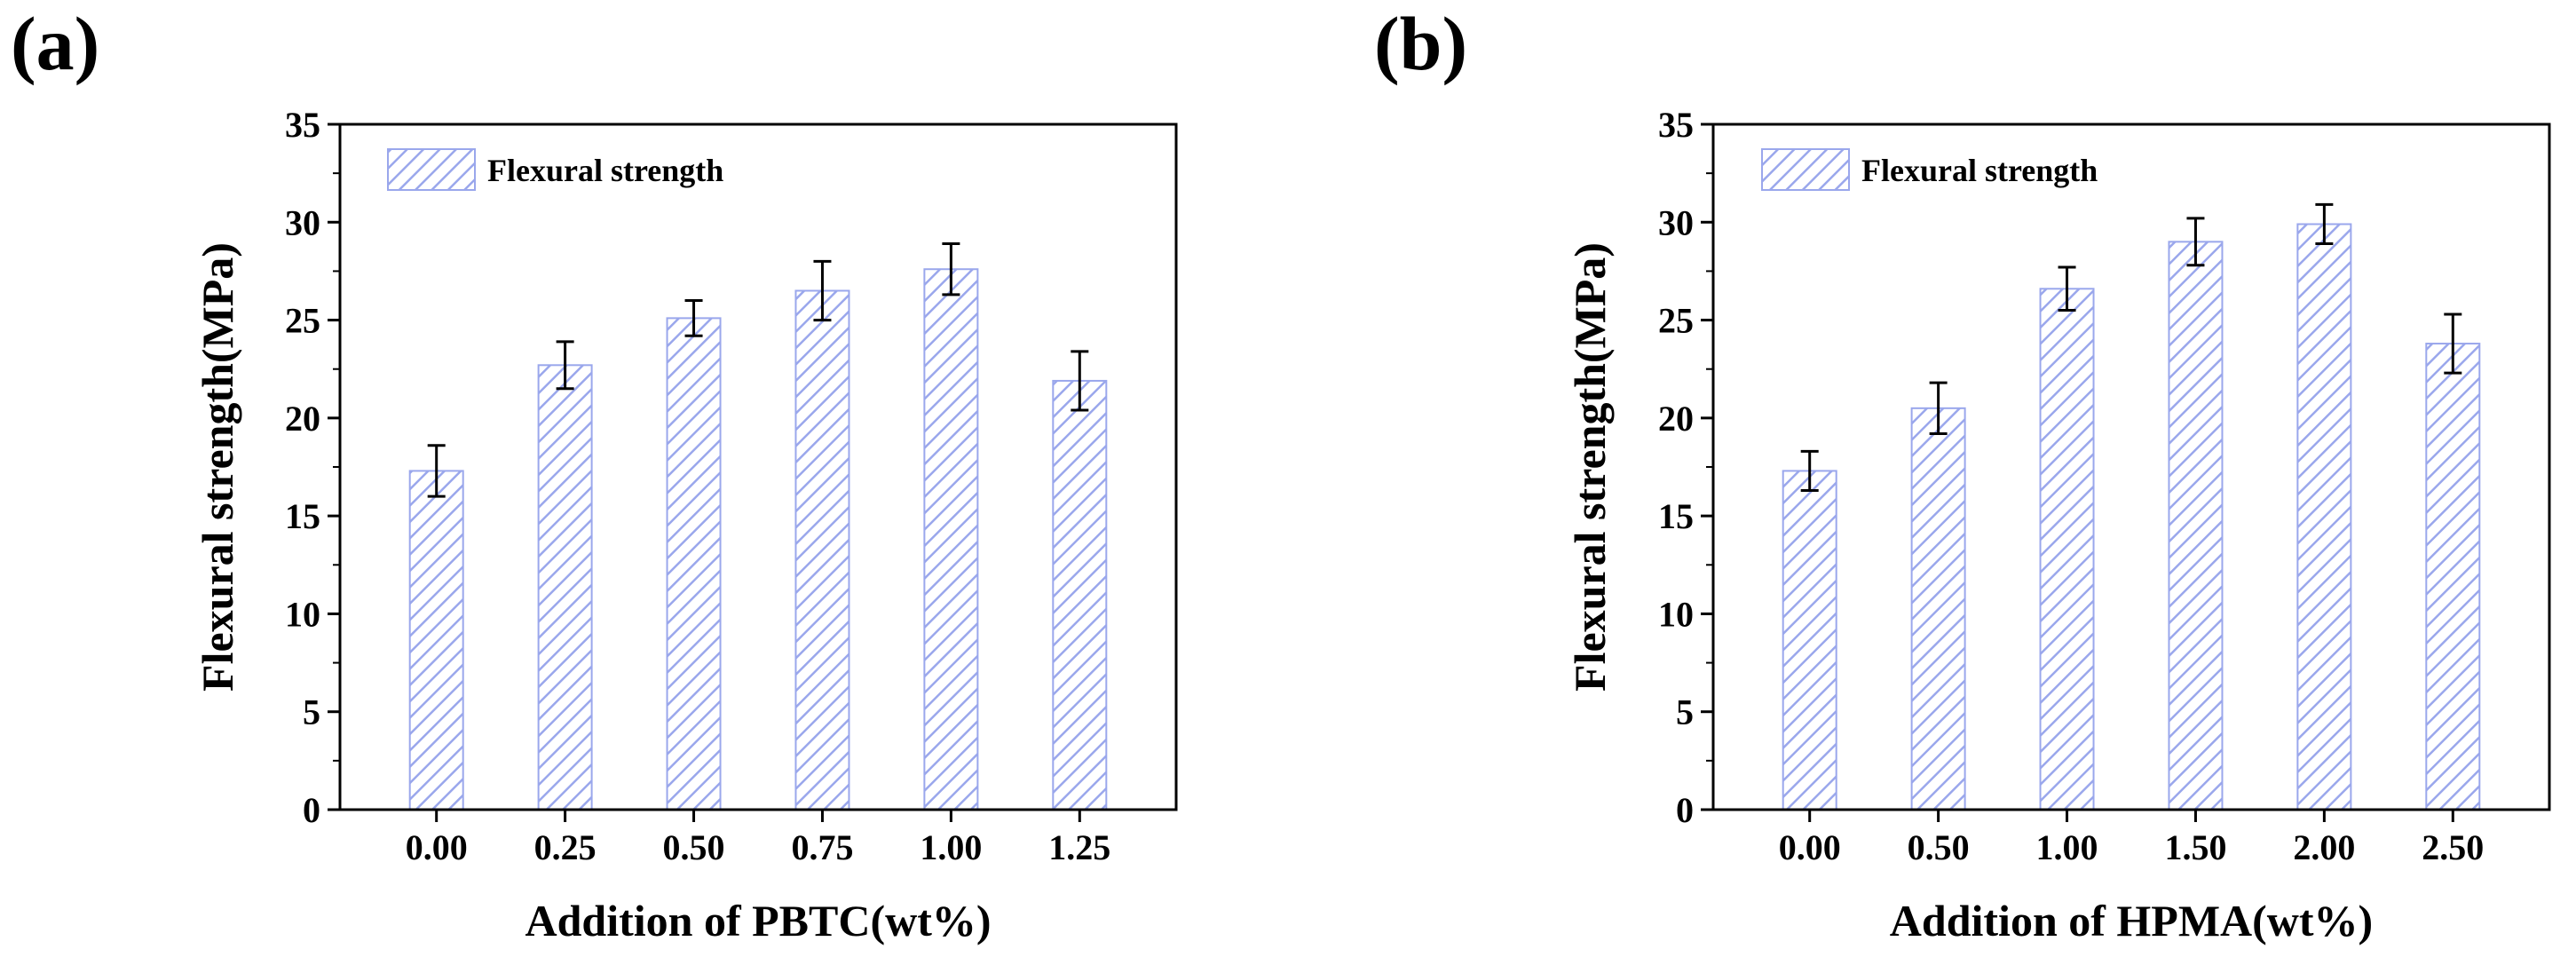 This screenshot has width=2576, height=965. Describe the element at coordinates (758, 921) in the screenshot. I see `x-axis-title: Addition of PBTC(wt%)` at that location.